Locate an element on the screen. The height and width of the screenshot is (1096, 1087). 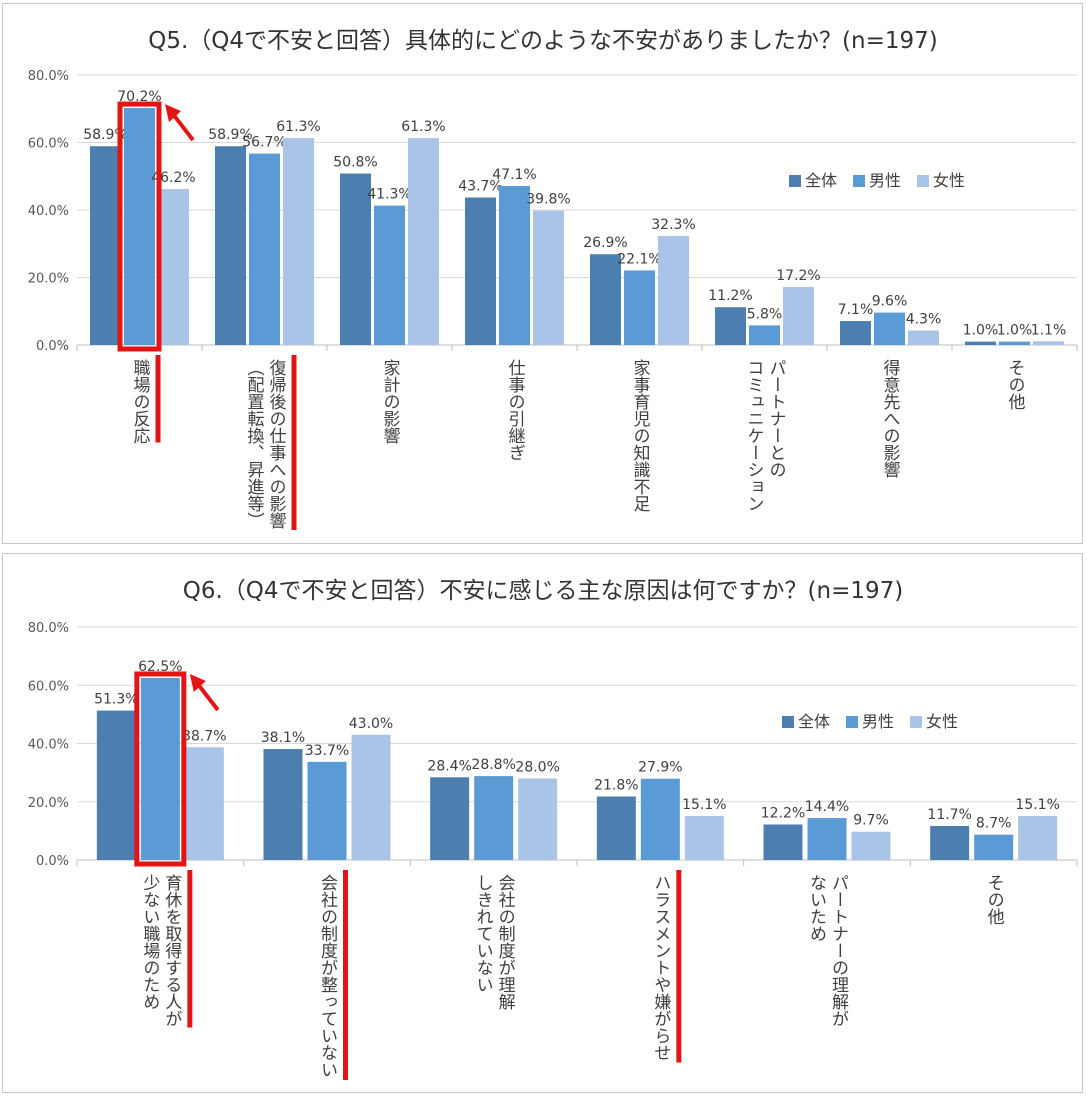
data-label: 22.1% is located at coordinates (639, 259).